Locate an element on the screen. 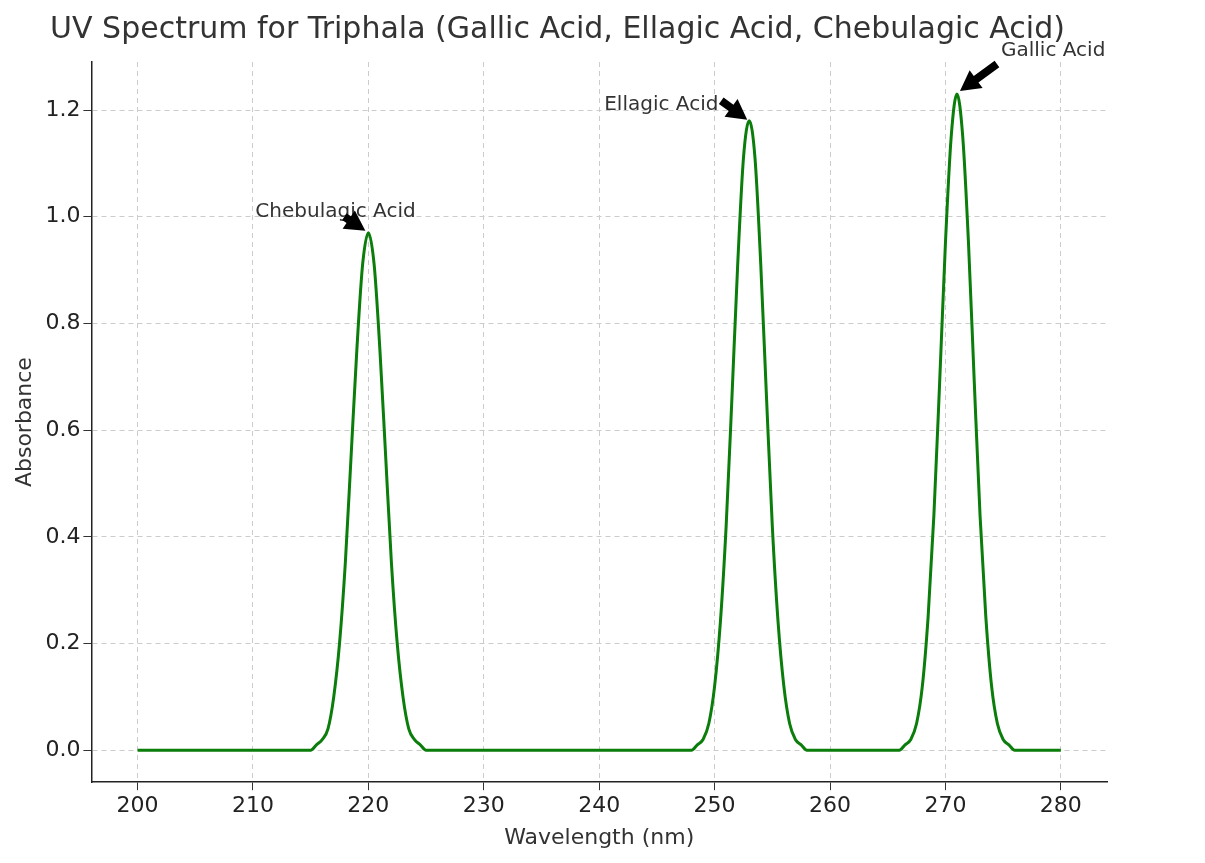 This screenshot has width=1205, height=863. x-tick-label: 220 is located at coordinates (368, 805).